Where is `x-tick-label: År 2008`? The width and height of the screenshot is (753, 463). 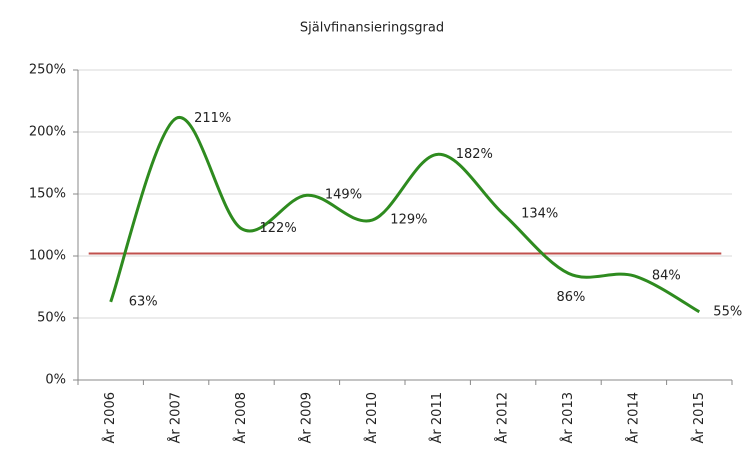
x-tick-label: År 2008 is located at coordinates (241, 417).